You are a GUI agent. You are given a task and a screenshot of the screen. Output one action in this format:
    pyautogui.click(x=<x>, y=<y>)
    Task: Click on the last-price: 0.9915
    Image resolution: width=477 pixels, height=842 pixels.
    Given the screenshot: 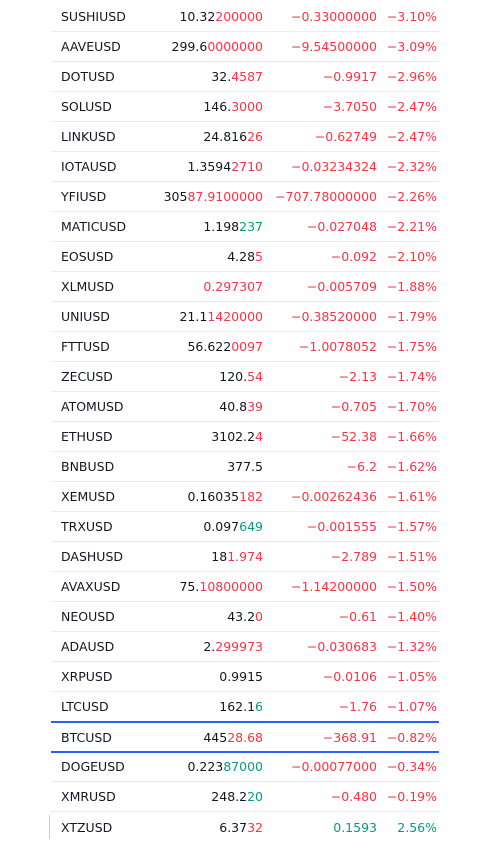 What is the action you would take?
    pyautogui.click(x=188, y=676)
    